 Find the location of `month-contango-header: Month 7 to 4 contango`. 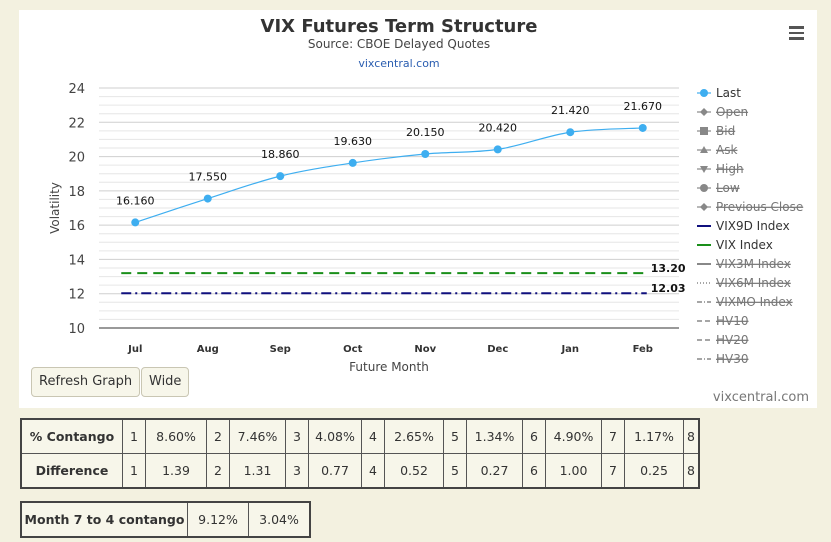

month-contango-header: Month 7 to 4 contango is located at coordinates (104, 519).